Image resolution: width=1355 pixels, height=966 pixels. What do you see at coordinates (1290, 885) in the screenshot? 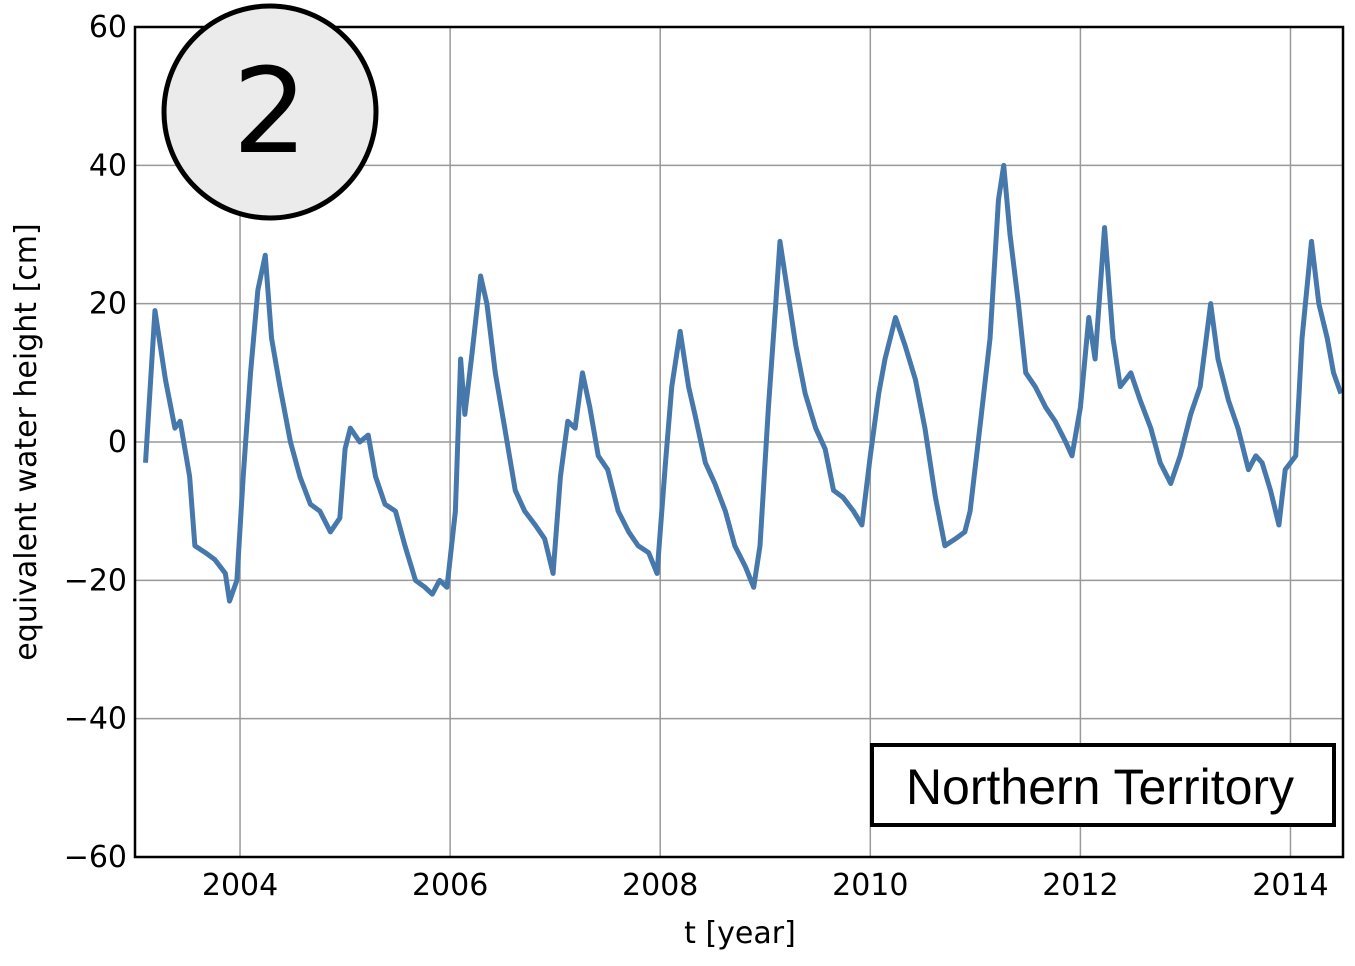
I see `x-tick-label: 2014` at bounding box center [1290, 885].